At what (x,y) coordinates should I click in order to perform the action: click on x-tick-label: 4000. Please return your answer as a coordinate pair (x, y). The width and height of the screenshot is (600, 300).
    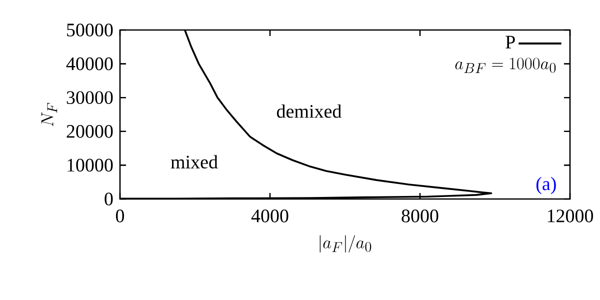
    Looking at the image, I should click on (269, 216).